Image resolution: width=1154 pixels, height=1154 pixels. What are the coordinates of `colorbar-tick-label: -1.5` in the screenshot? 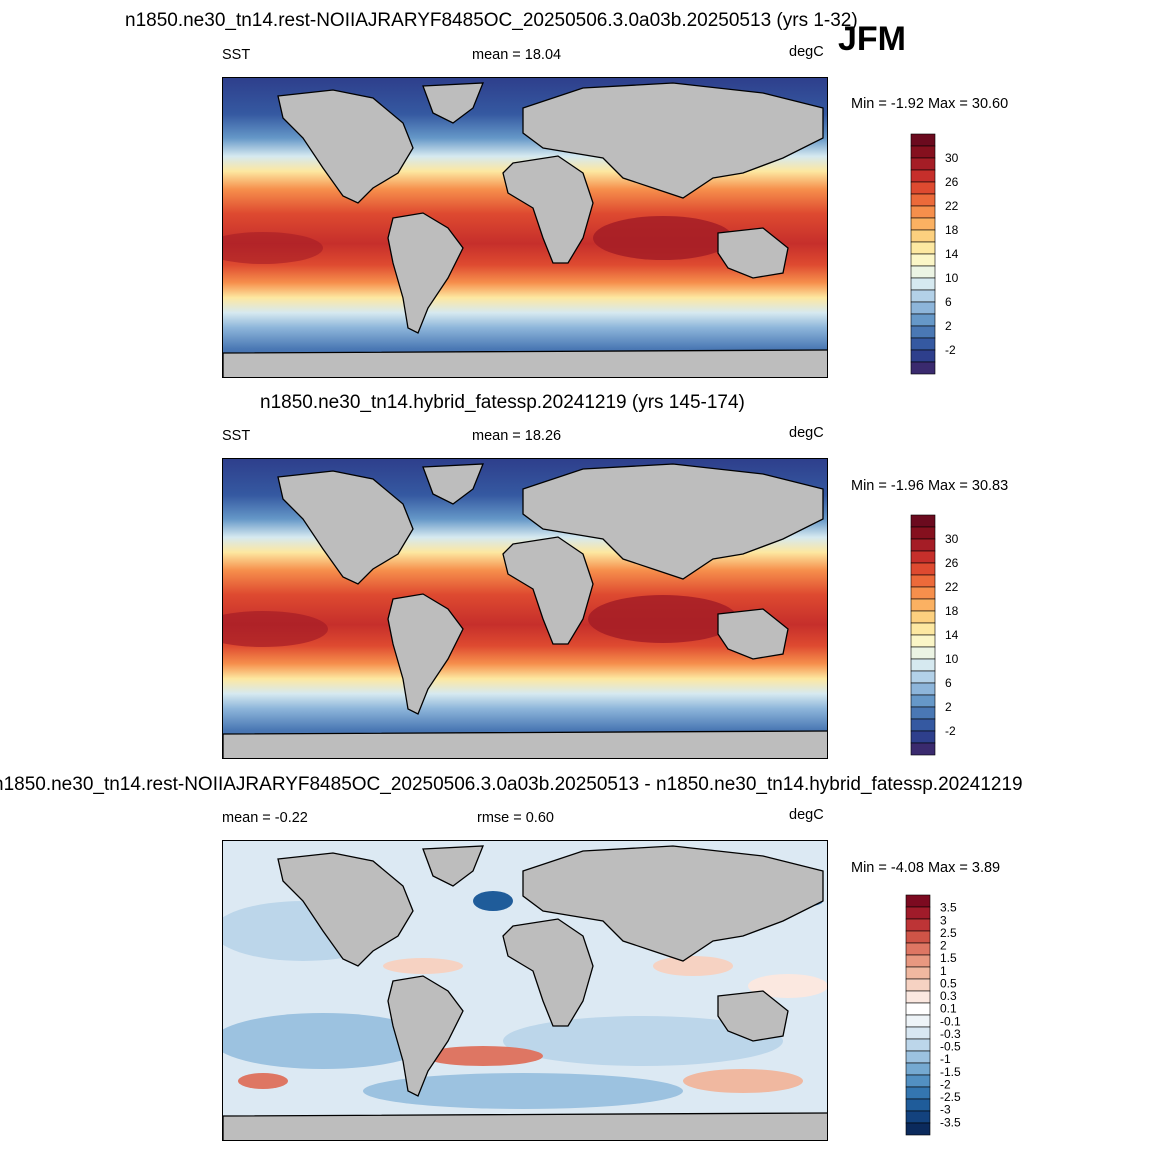 It's located at (950, 1072).